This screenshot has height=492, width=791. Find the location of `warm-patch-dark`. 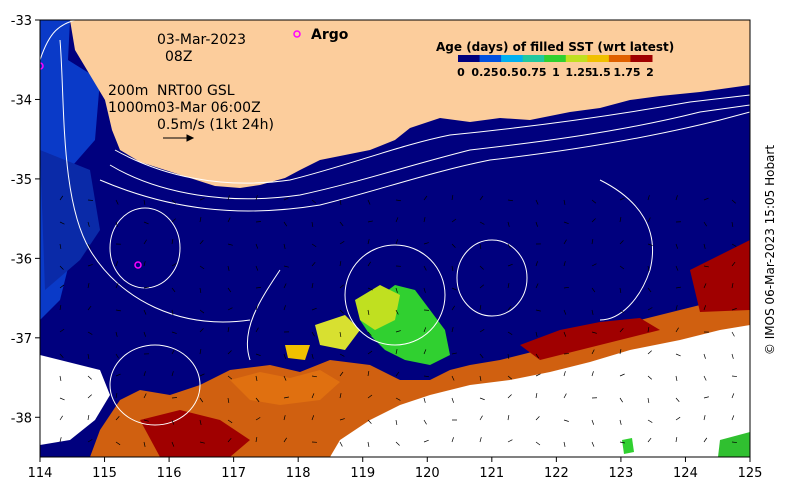

warm-patch-dark is located at coordinates (590, 339).